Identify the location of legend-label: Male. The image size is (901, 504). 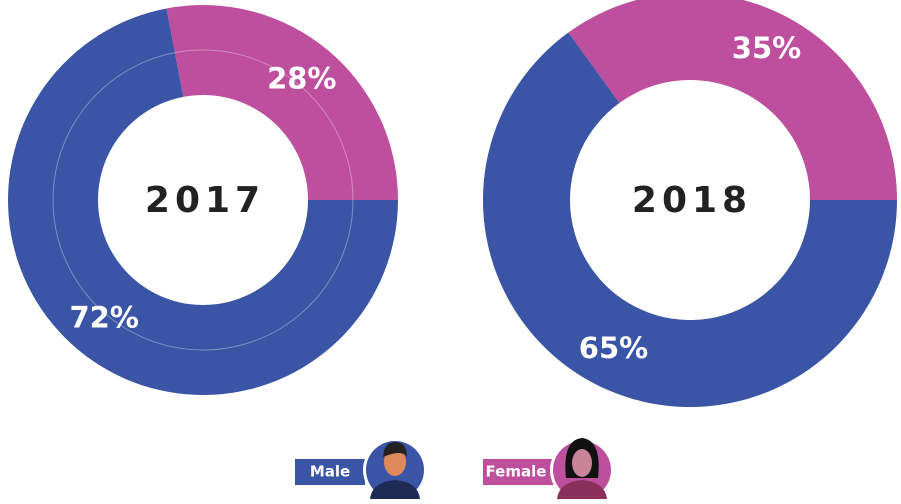
(330, 472).